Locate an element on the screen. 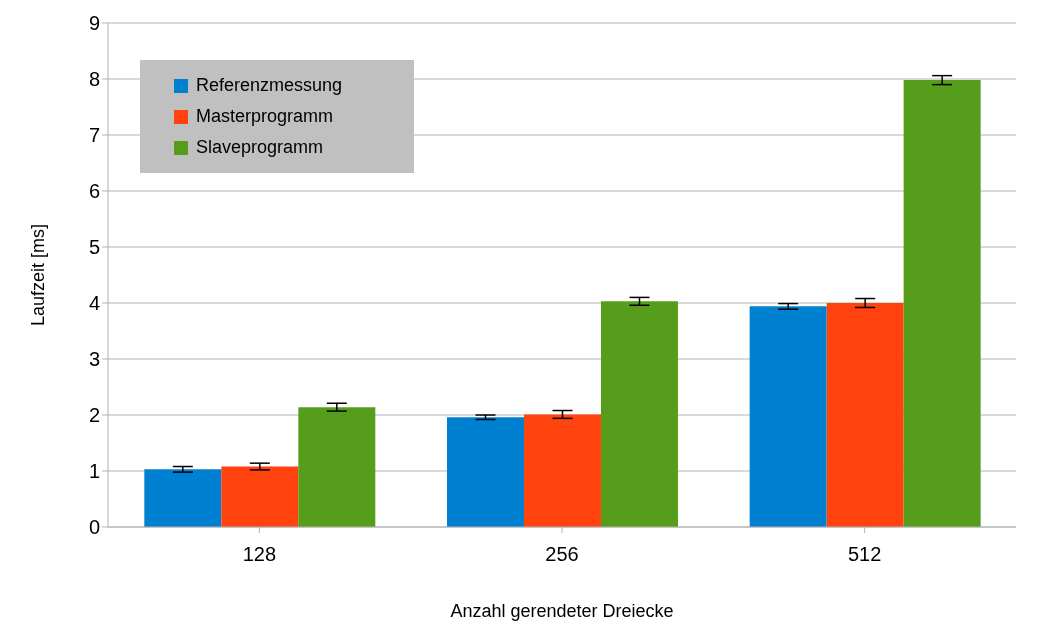 The image size is (1044, 635). x-axis-title: Anzahl gerendeter Dreiecke is located at coordinates (562, 611).